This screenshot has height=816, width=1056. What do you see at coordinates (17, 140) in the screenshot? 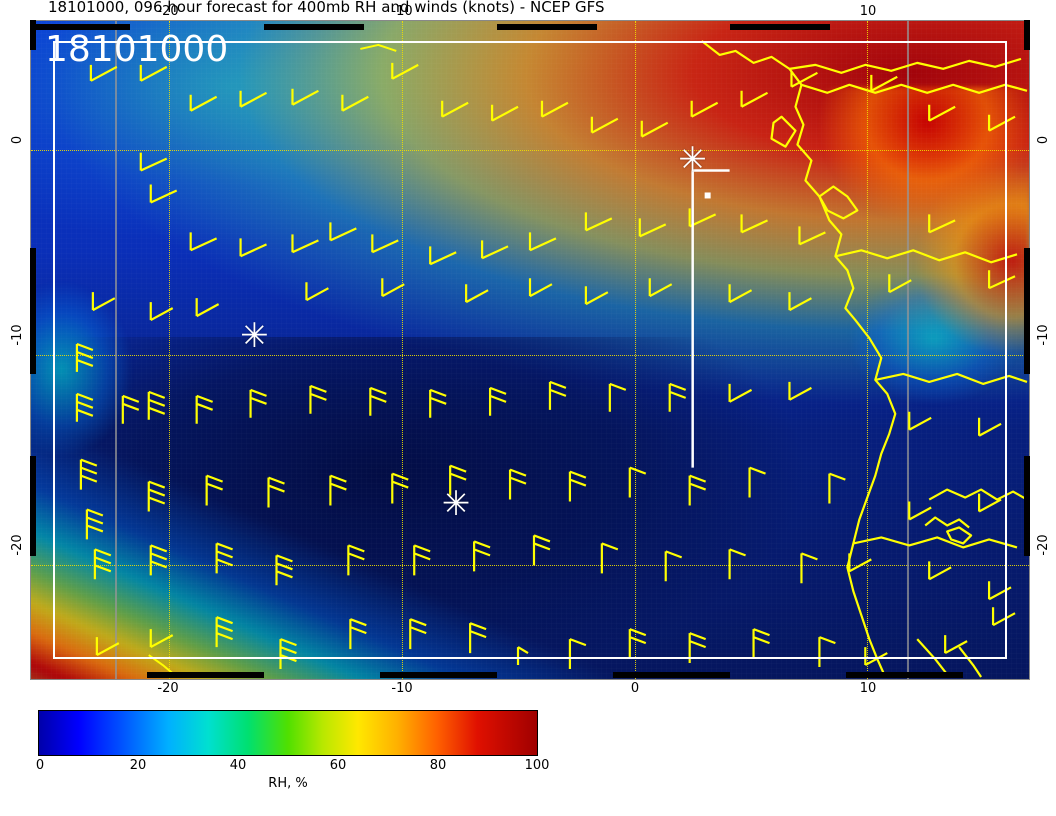
I see `ytick-left-0: 0` at bounding box center [17, 140].